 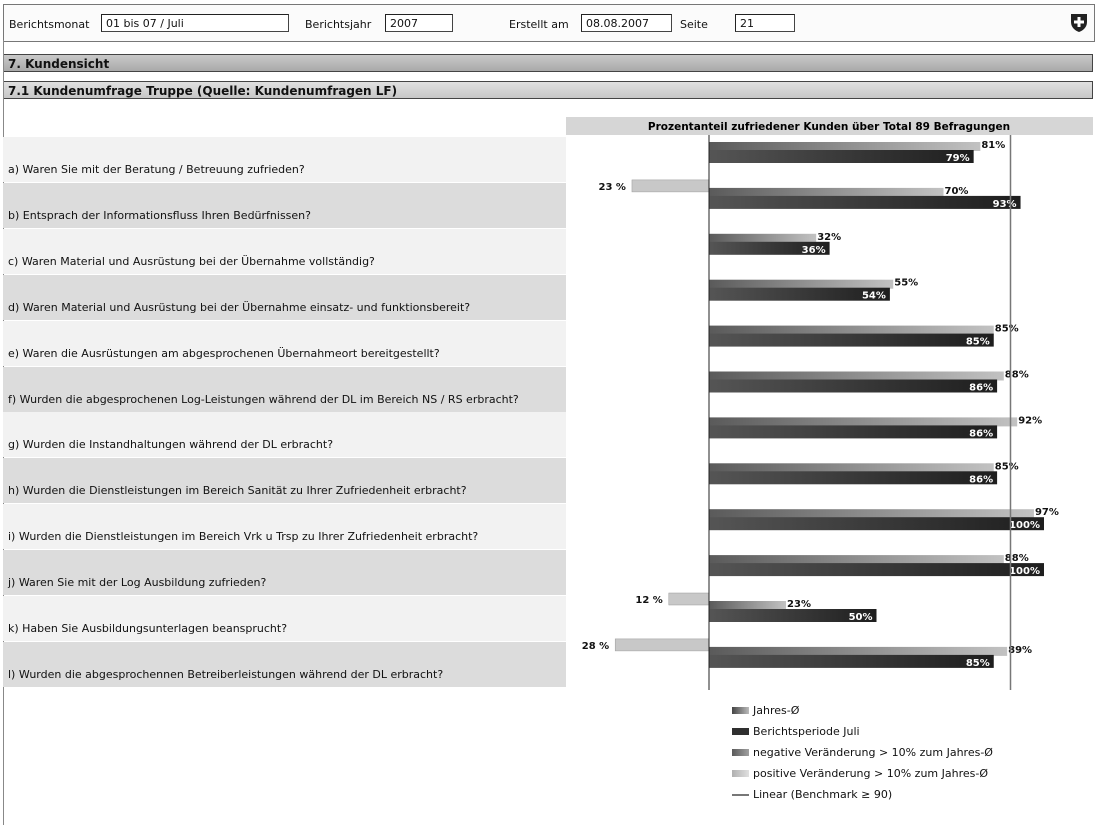 I want to click on legend-item: Berichtsperiode Juli, so click(x=862, y=731).